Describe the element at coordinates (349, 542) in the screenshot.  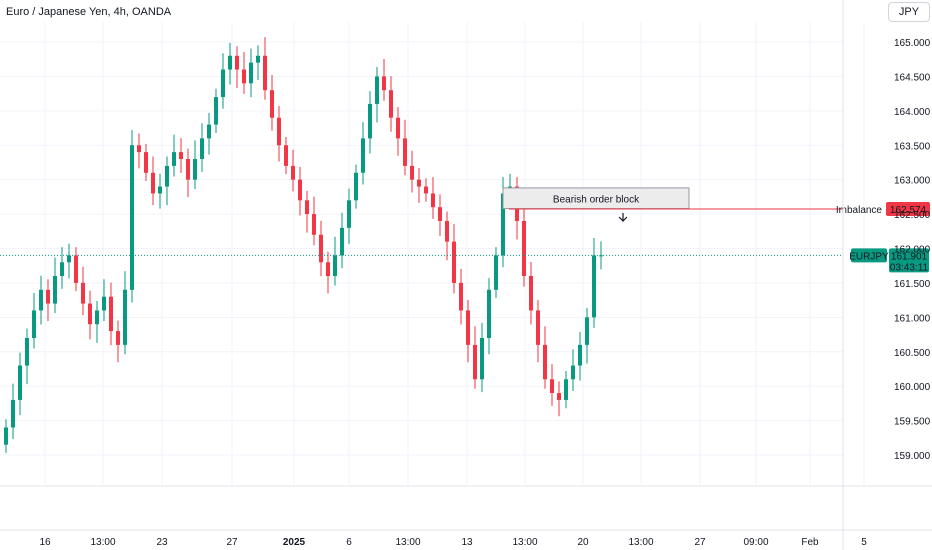
I see `x-tick-label: 6` at that location.